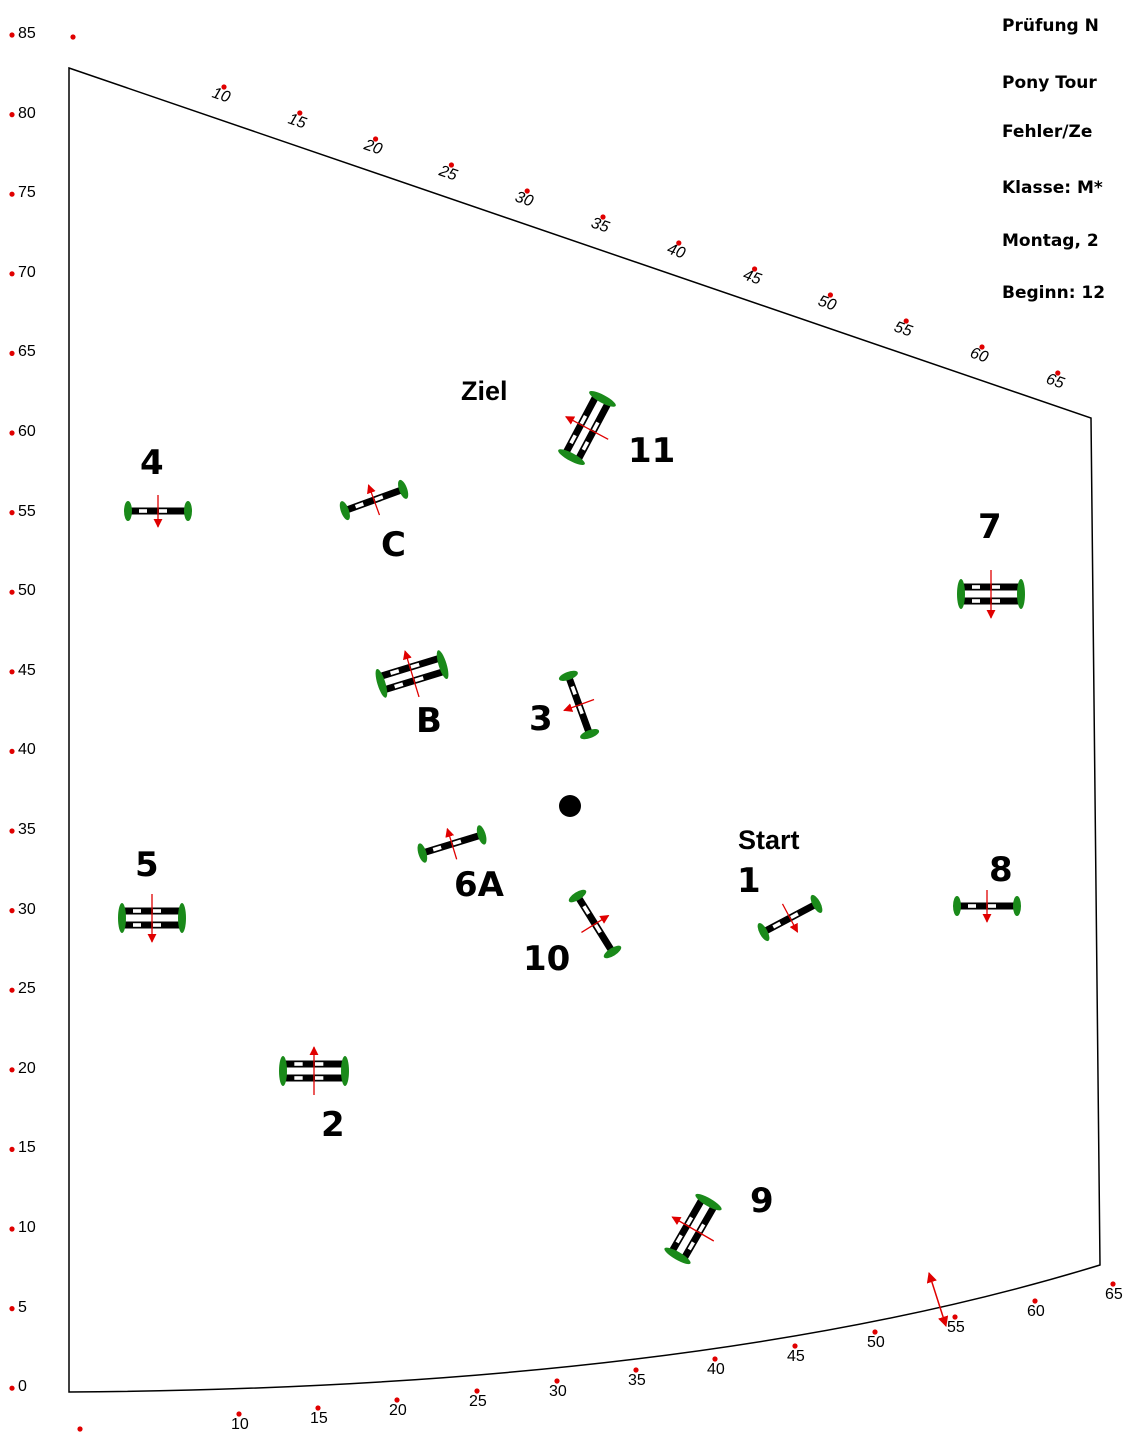 Image resolution: width=1128 pixels, height=1433 pixels. I want to click on obstacle-c, so click(374, 500).